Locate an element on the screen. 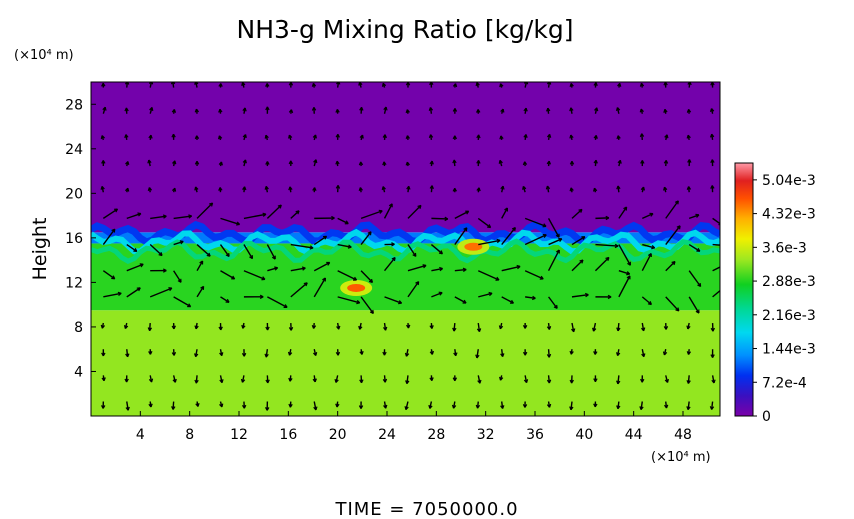 The width and height of the screenshot is (854, 519). x-tick-label: 24 is located at coordinates (387, 435).